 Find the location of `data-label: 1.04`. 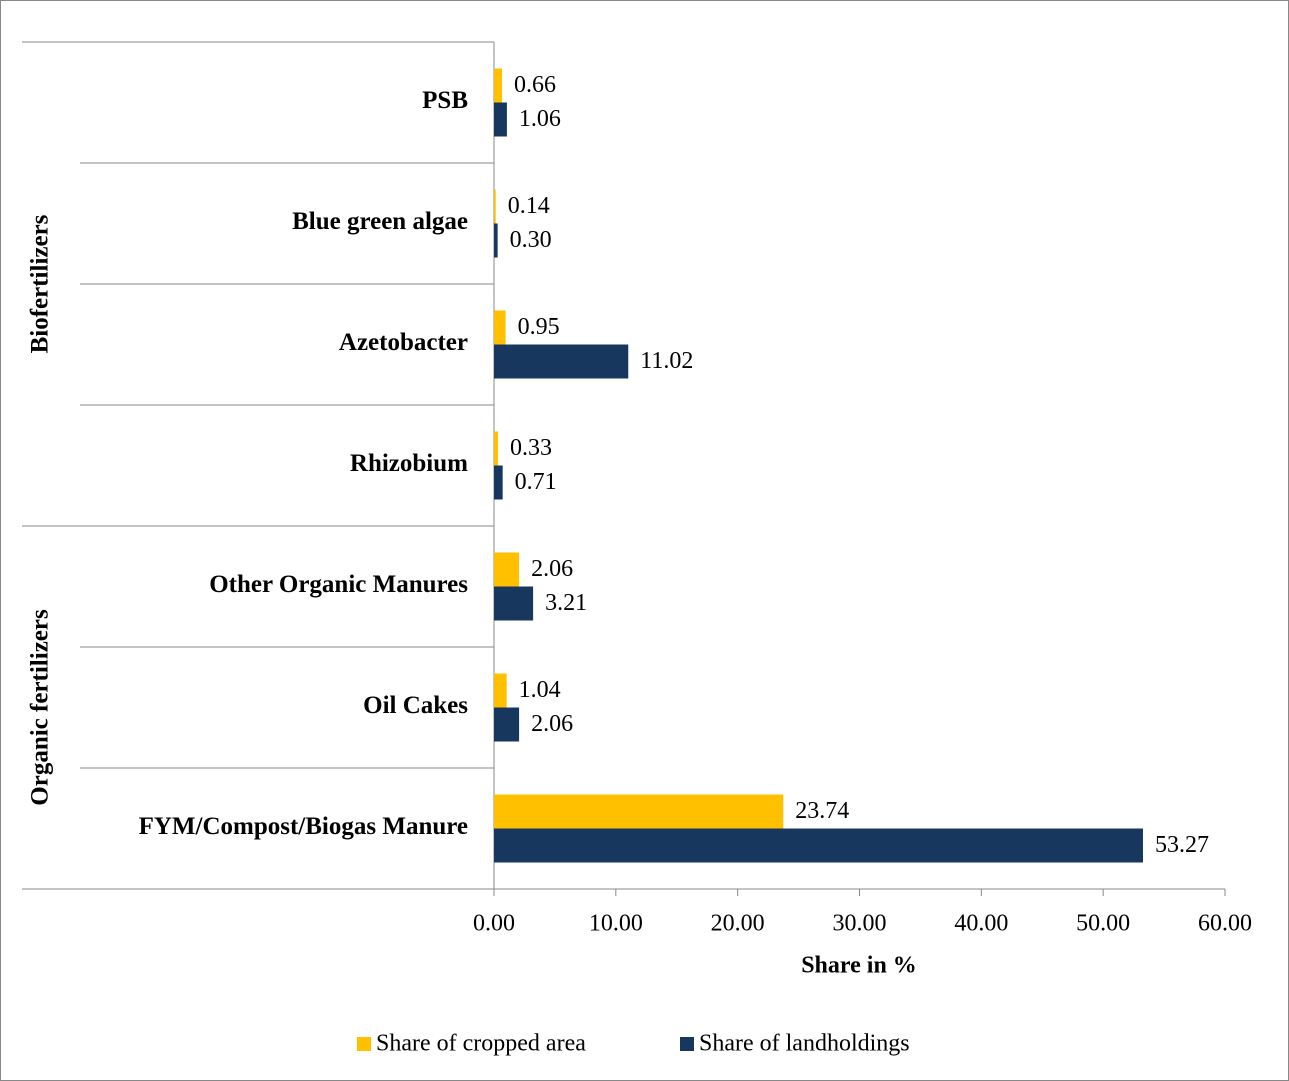

data-label: 1.04 is located at coordinates (540, 690).